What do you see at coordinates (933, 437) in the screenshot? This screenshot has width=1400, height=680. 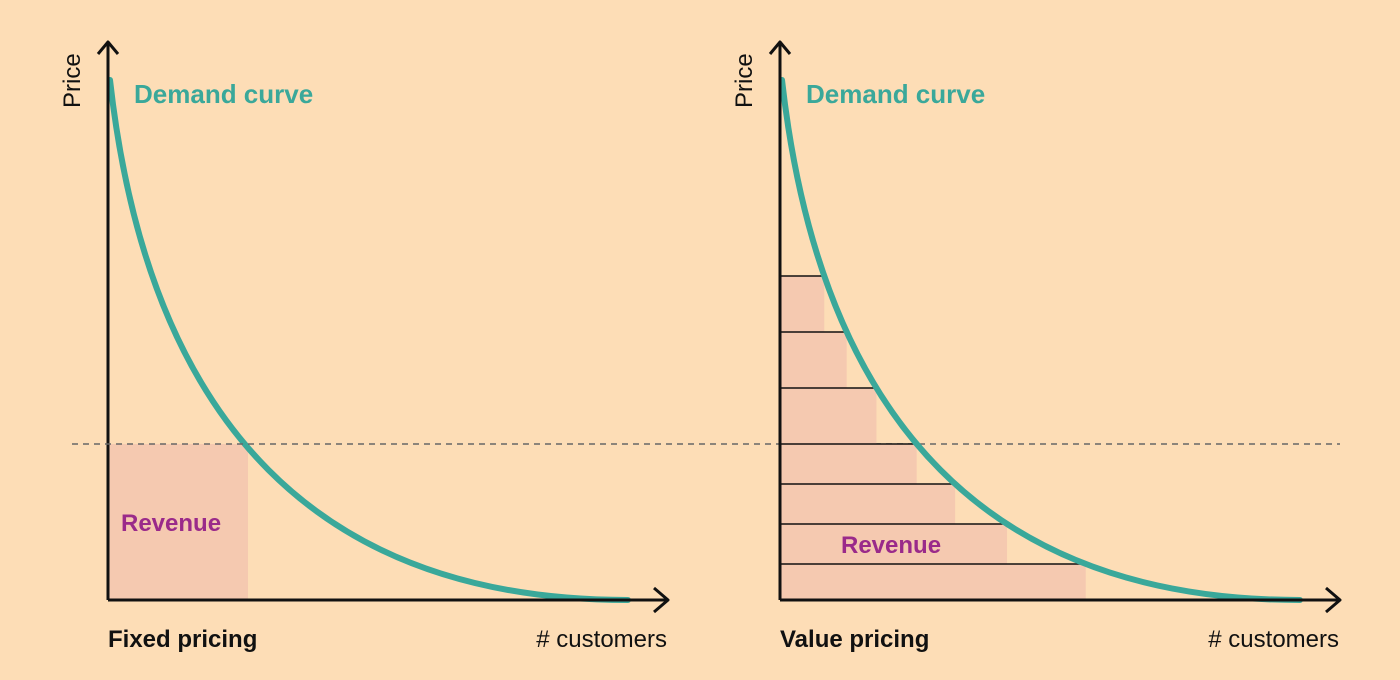 I see `revenue-steps` at bounding box center [933, 437].